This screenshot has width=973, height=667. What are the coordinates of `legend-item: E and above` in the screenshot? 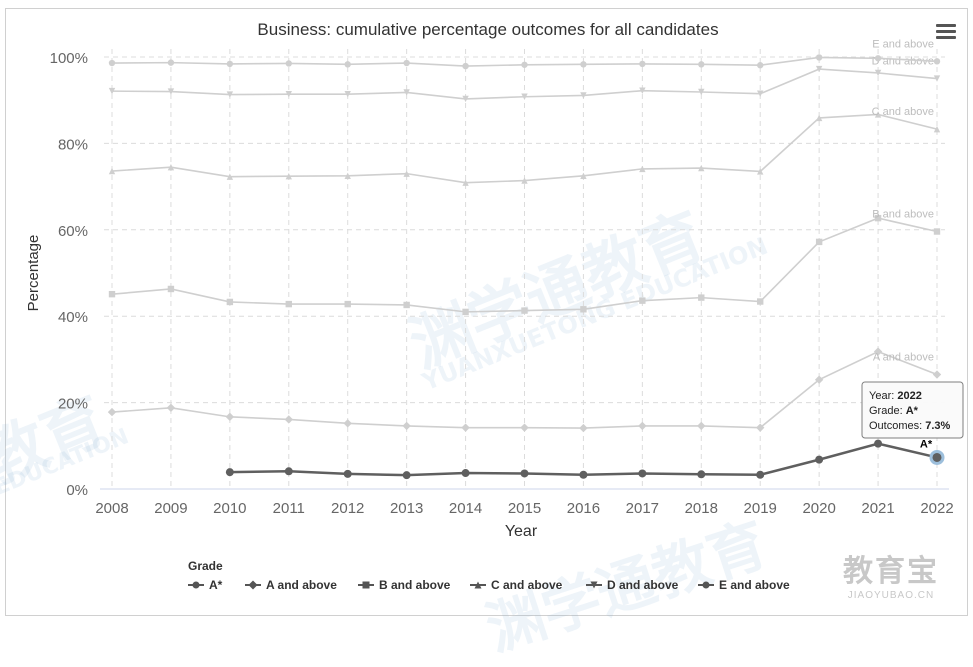 It's located at (744, 585).